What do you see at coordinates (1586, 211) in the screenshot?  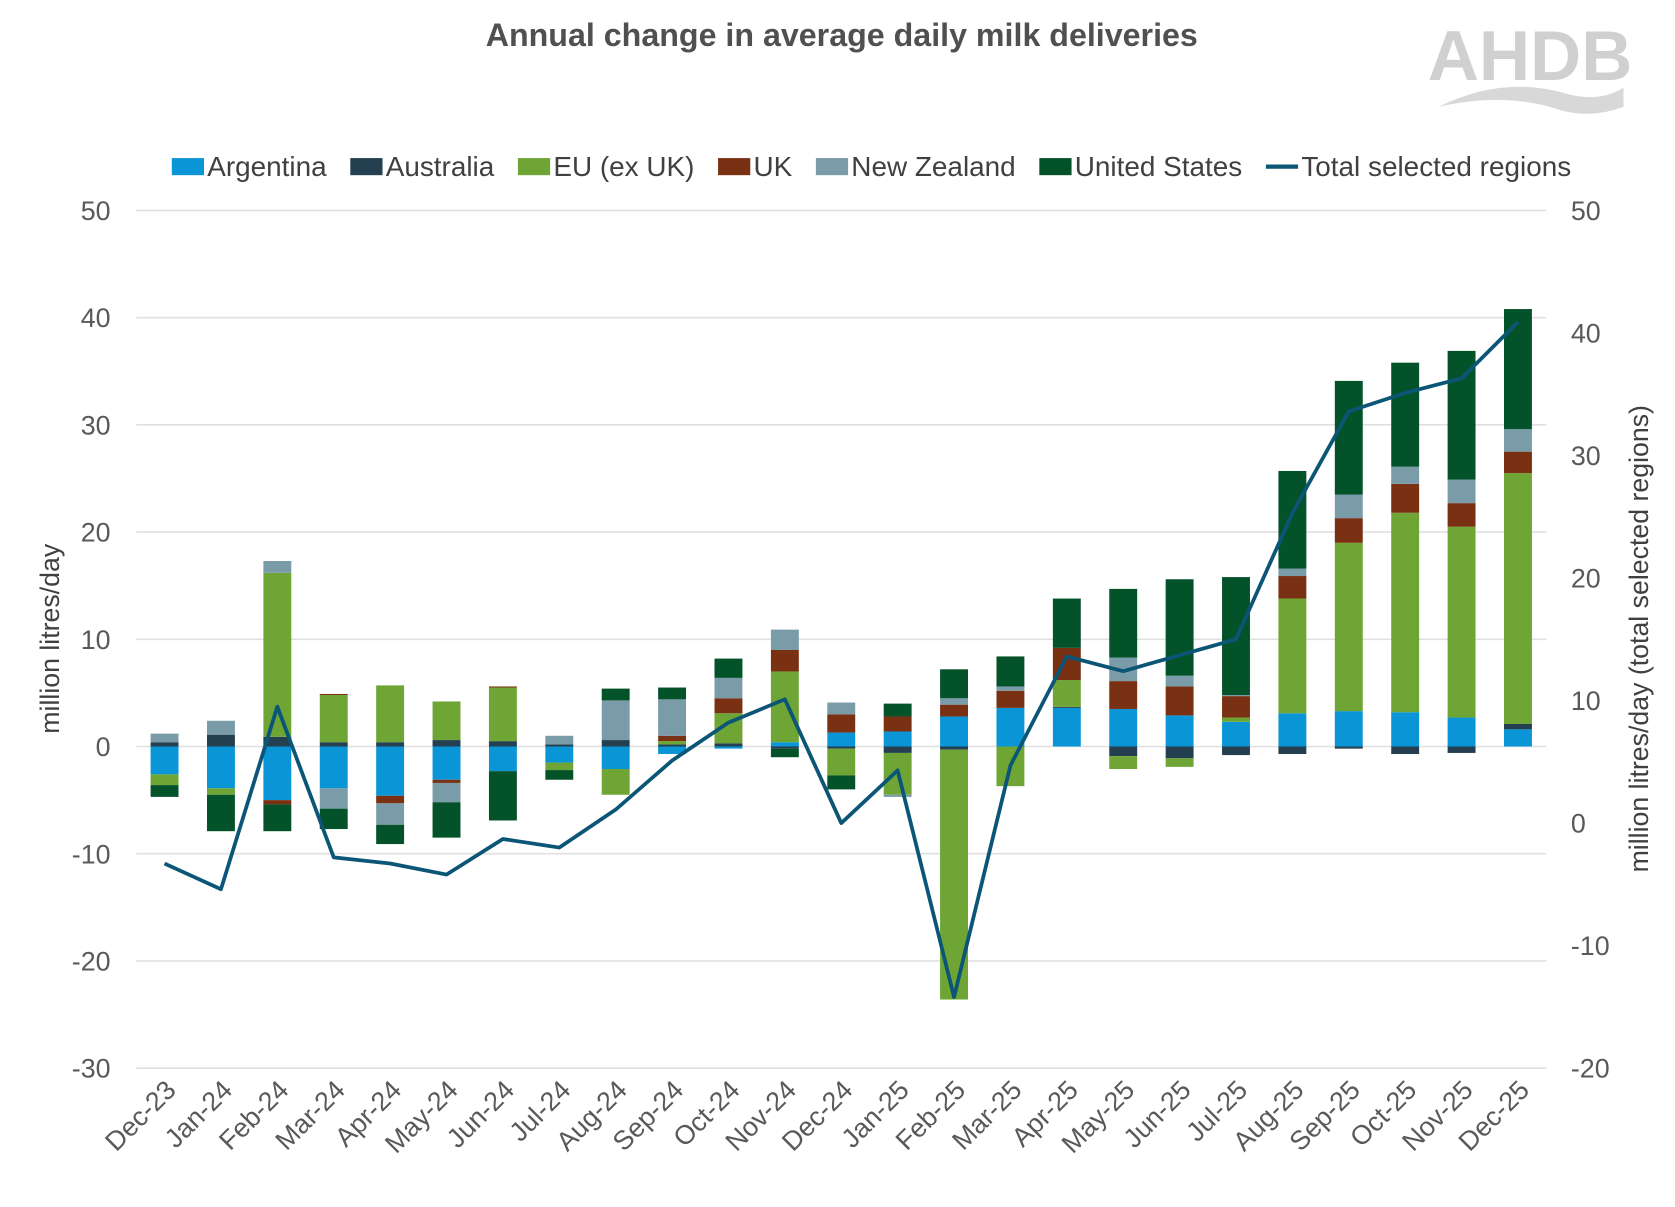 I see `y2-tick-label: 50` at bounding box center [1586, 211].